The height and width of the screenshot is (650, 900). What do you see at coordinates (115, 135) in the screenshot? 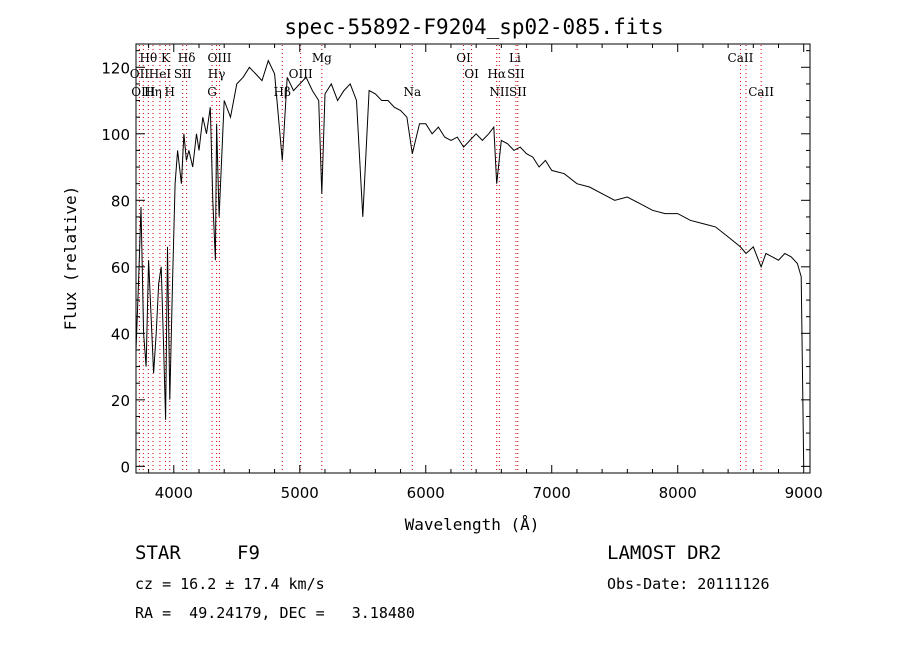
I see `y-tick-label: 100` at bounding box center [115, 135].